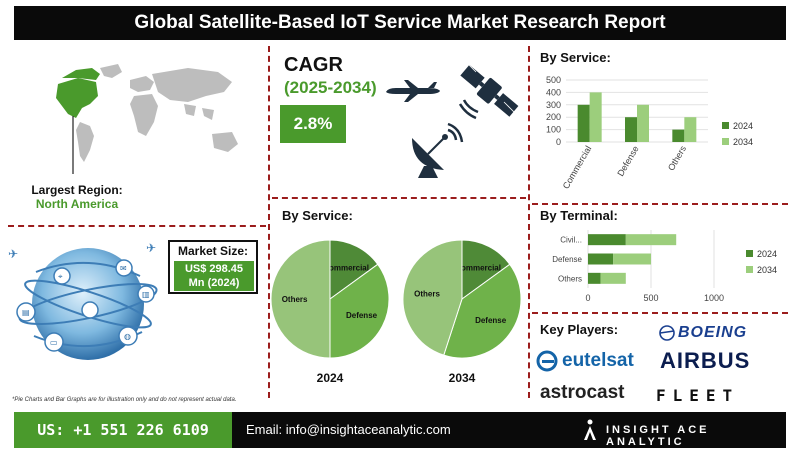 The height and width of the screenshot is (450, 800). Describe the element at coordinates (330, 87) in the screenshot. I see `cagr-period: (2025-2034)` at that location.